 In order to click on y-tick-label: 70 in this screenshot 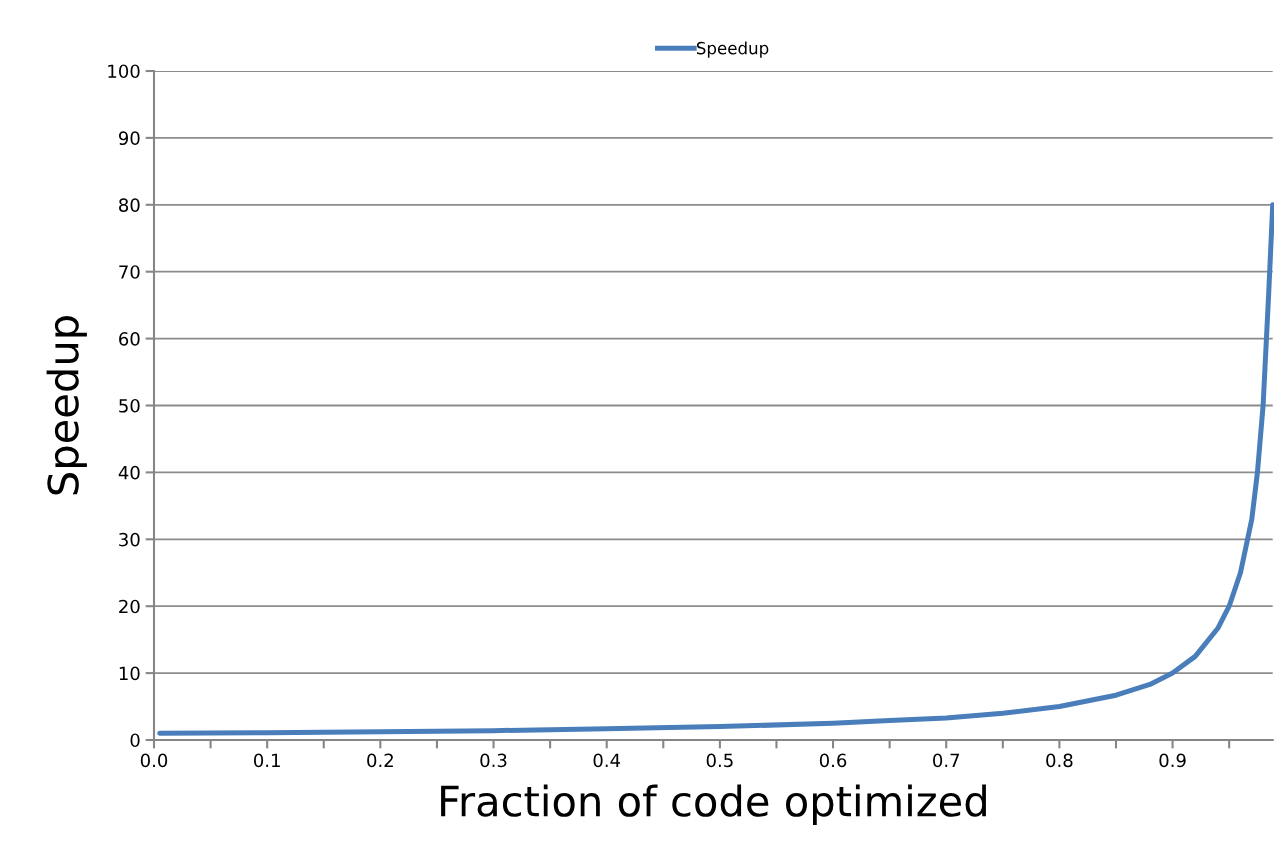, I will do `click(129, 272)`.